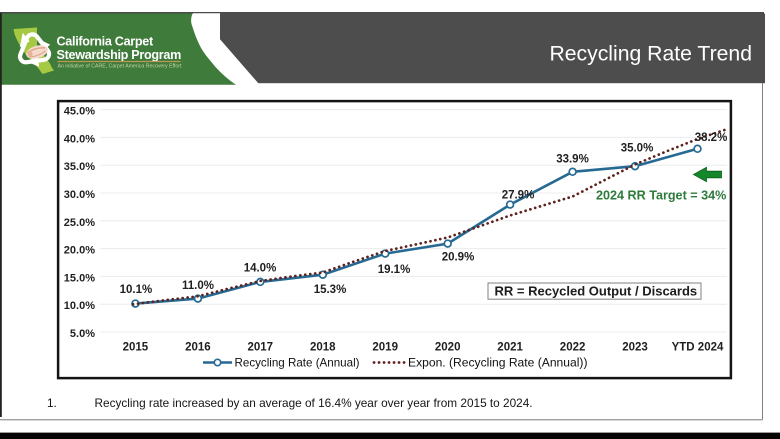  What do you see at coordinates (650, 54) in the screenshot?
I see `svg-text: Recycling Rate Trend` at bounding box center [650, 54].